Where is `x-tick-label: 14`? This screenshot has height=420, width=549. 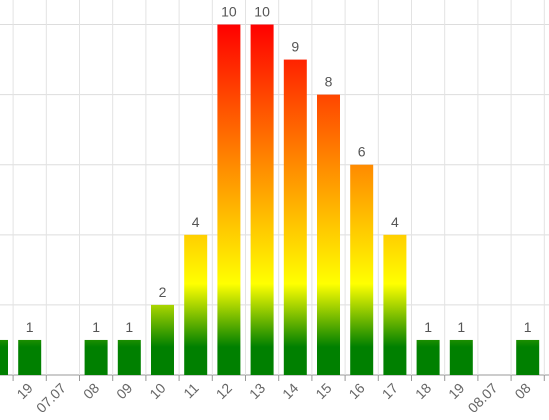 x-tick-label: 14 is located at coordinates (290, 391).